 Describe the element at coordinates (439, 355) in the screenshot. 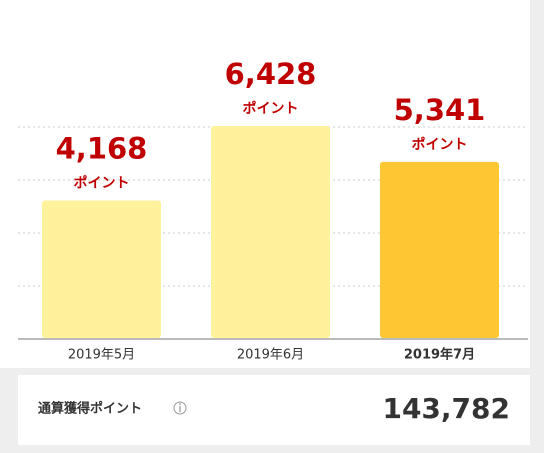

I see `x-tick-label: 2019年7月` at that location.